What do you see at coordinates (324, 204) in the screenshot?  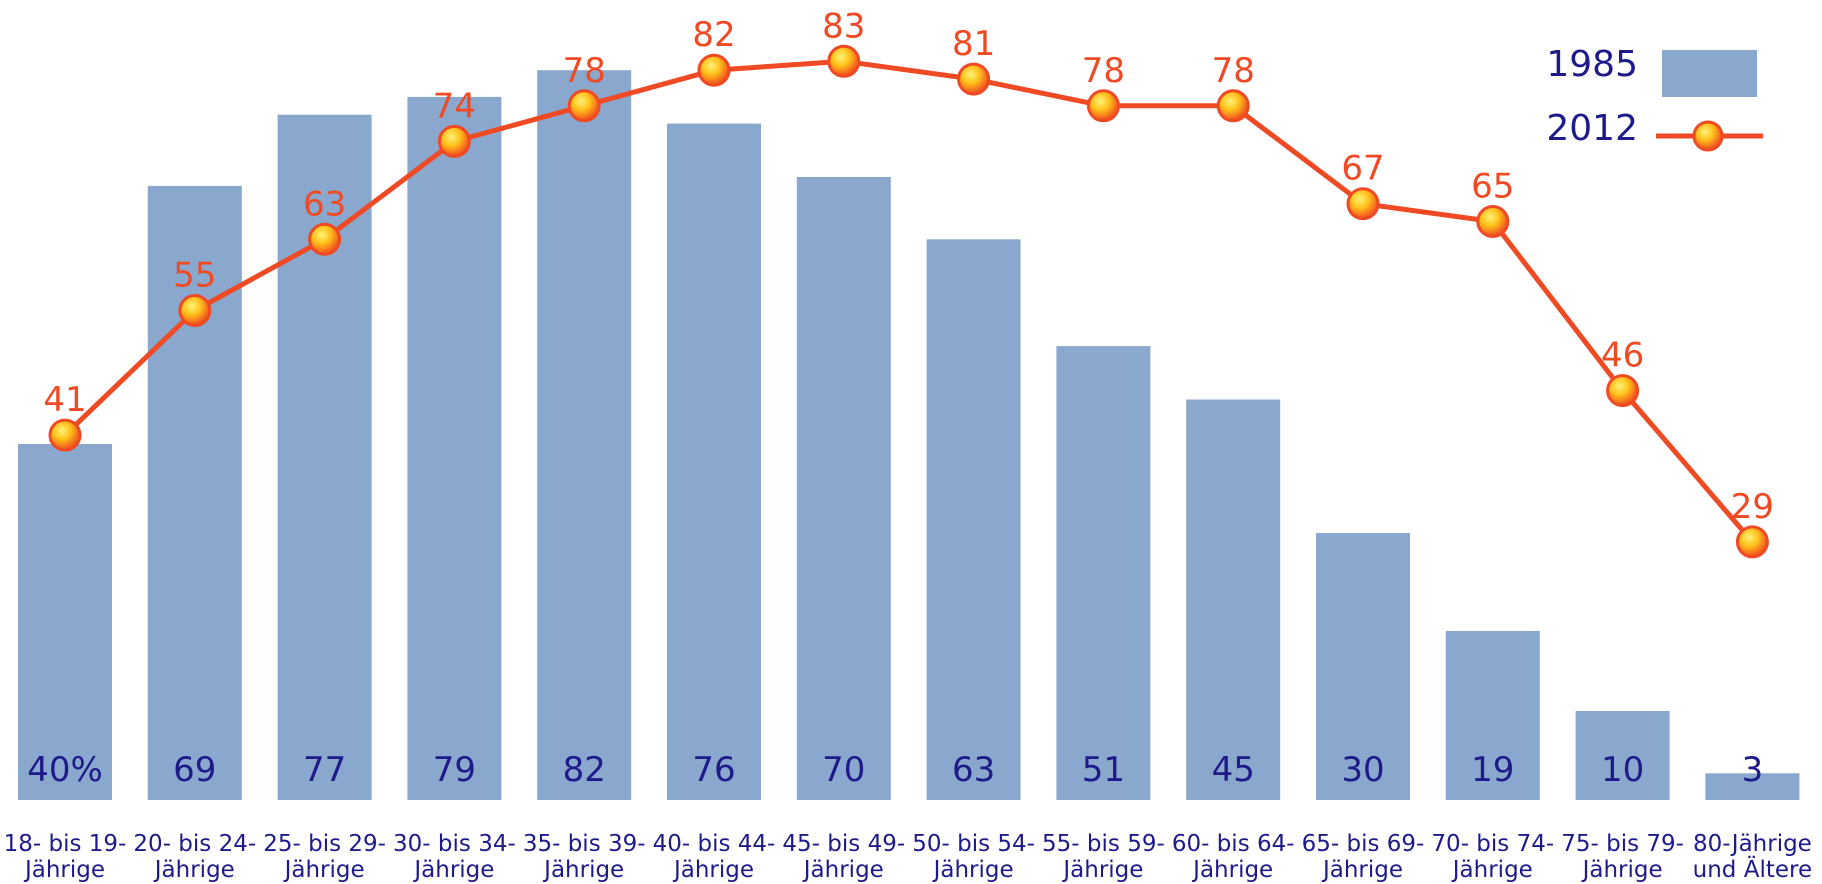 I see `line-value-label-2: 63` at bounding box center [324, 204].